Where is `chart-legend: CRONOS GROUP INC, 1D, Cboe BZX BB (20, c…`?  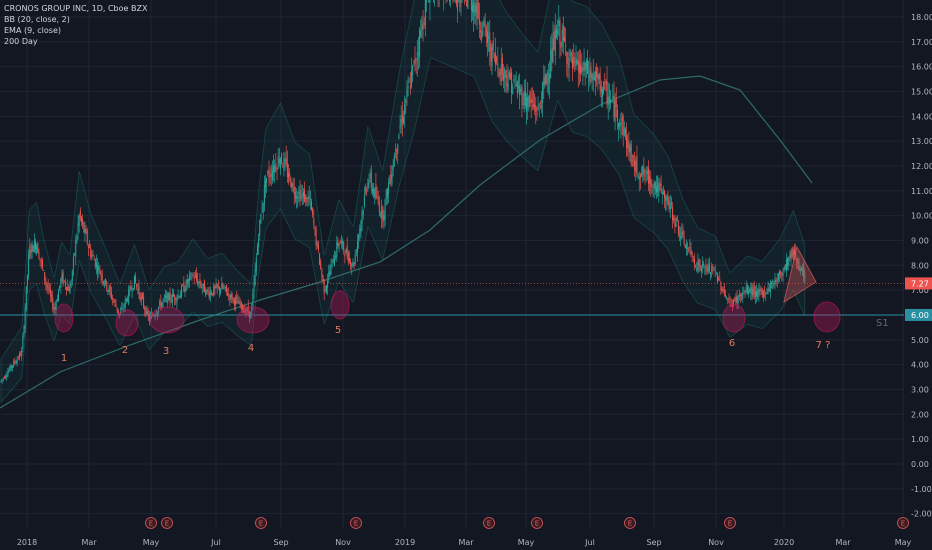
chart-legend: CRONOS GROUP INC, 1D, Cboe BZX BB (20, c… is located at coordinates (75, 25).